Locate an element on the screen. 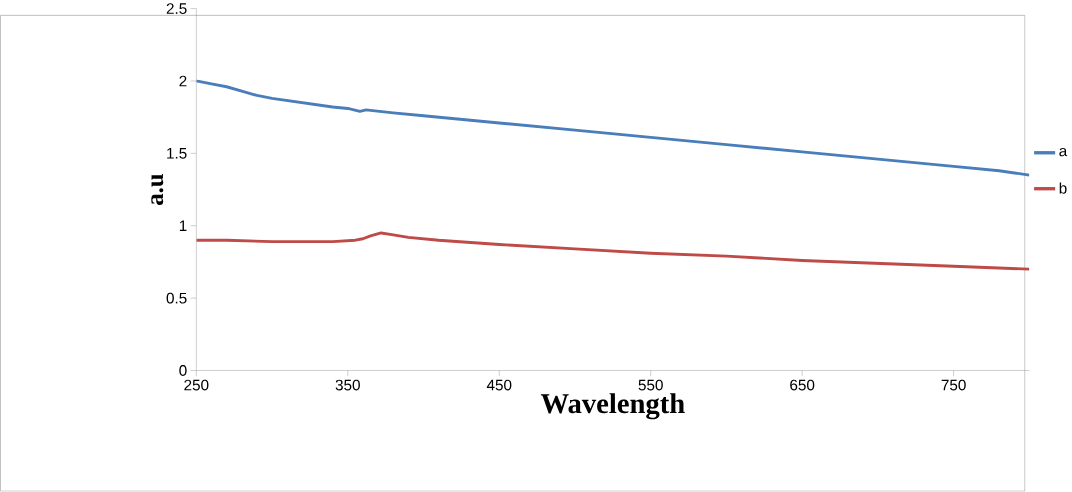 The height and width of the screenshot is (492, 1072). x-tick-label: 350 is located at coordinates (347, 385).